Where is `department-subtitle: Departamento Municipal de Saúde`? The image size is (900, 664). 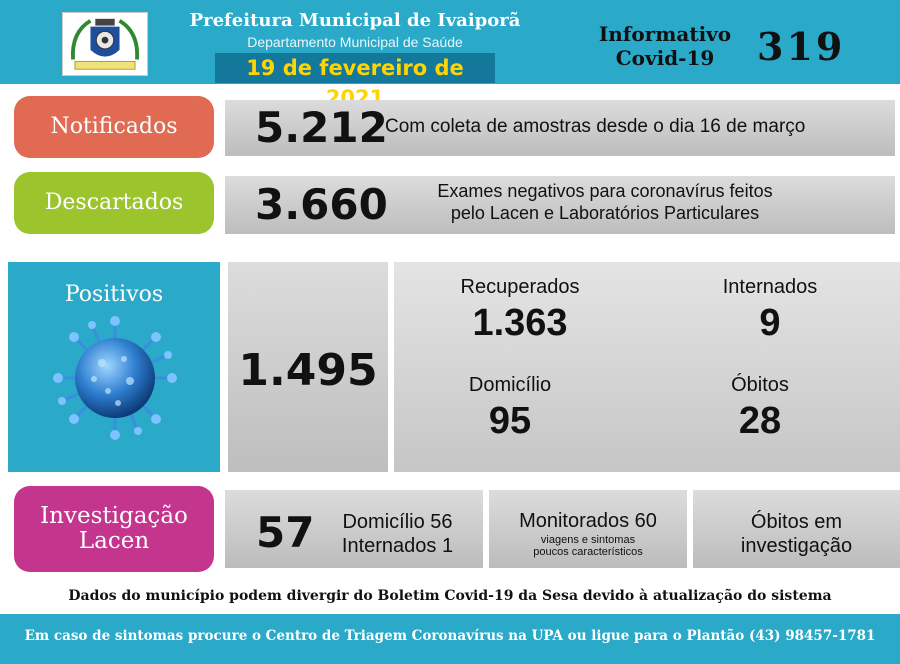
department-subtitle: Departamento Municipal de Saúde is located at coordinates (355, 42).